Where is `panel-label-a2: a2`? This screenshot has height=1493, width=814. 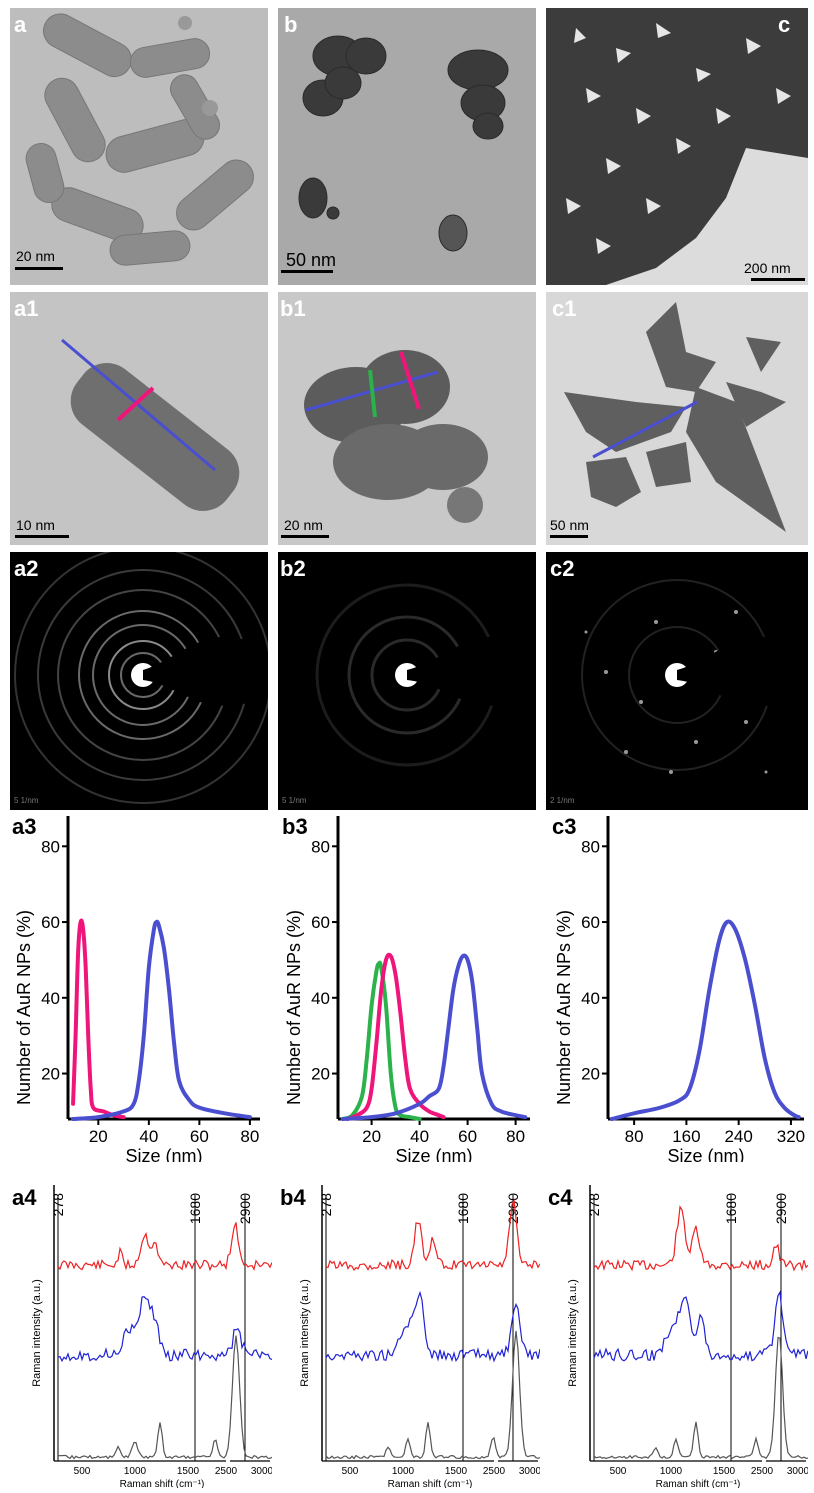 panel-label-a2: a2 is located at coordinates (26, 568).